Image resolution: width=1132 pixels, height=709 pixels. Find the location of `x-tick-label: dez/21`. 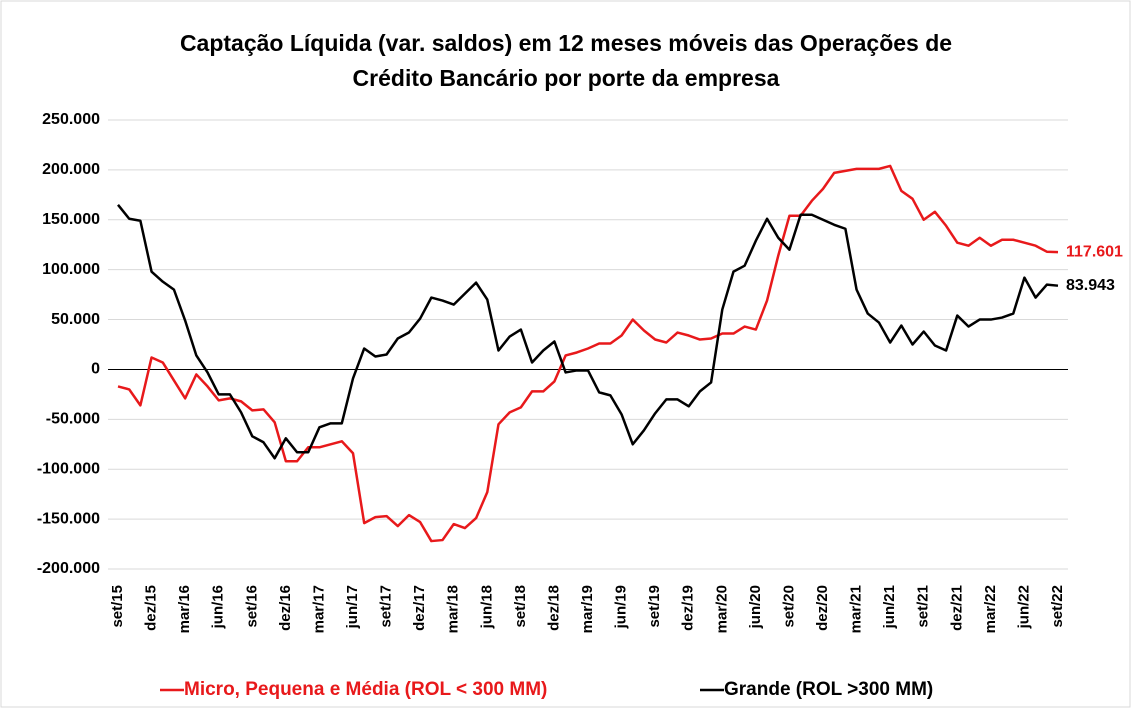

x-tick-label: dez/21 is located at coordinates (956, 608).